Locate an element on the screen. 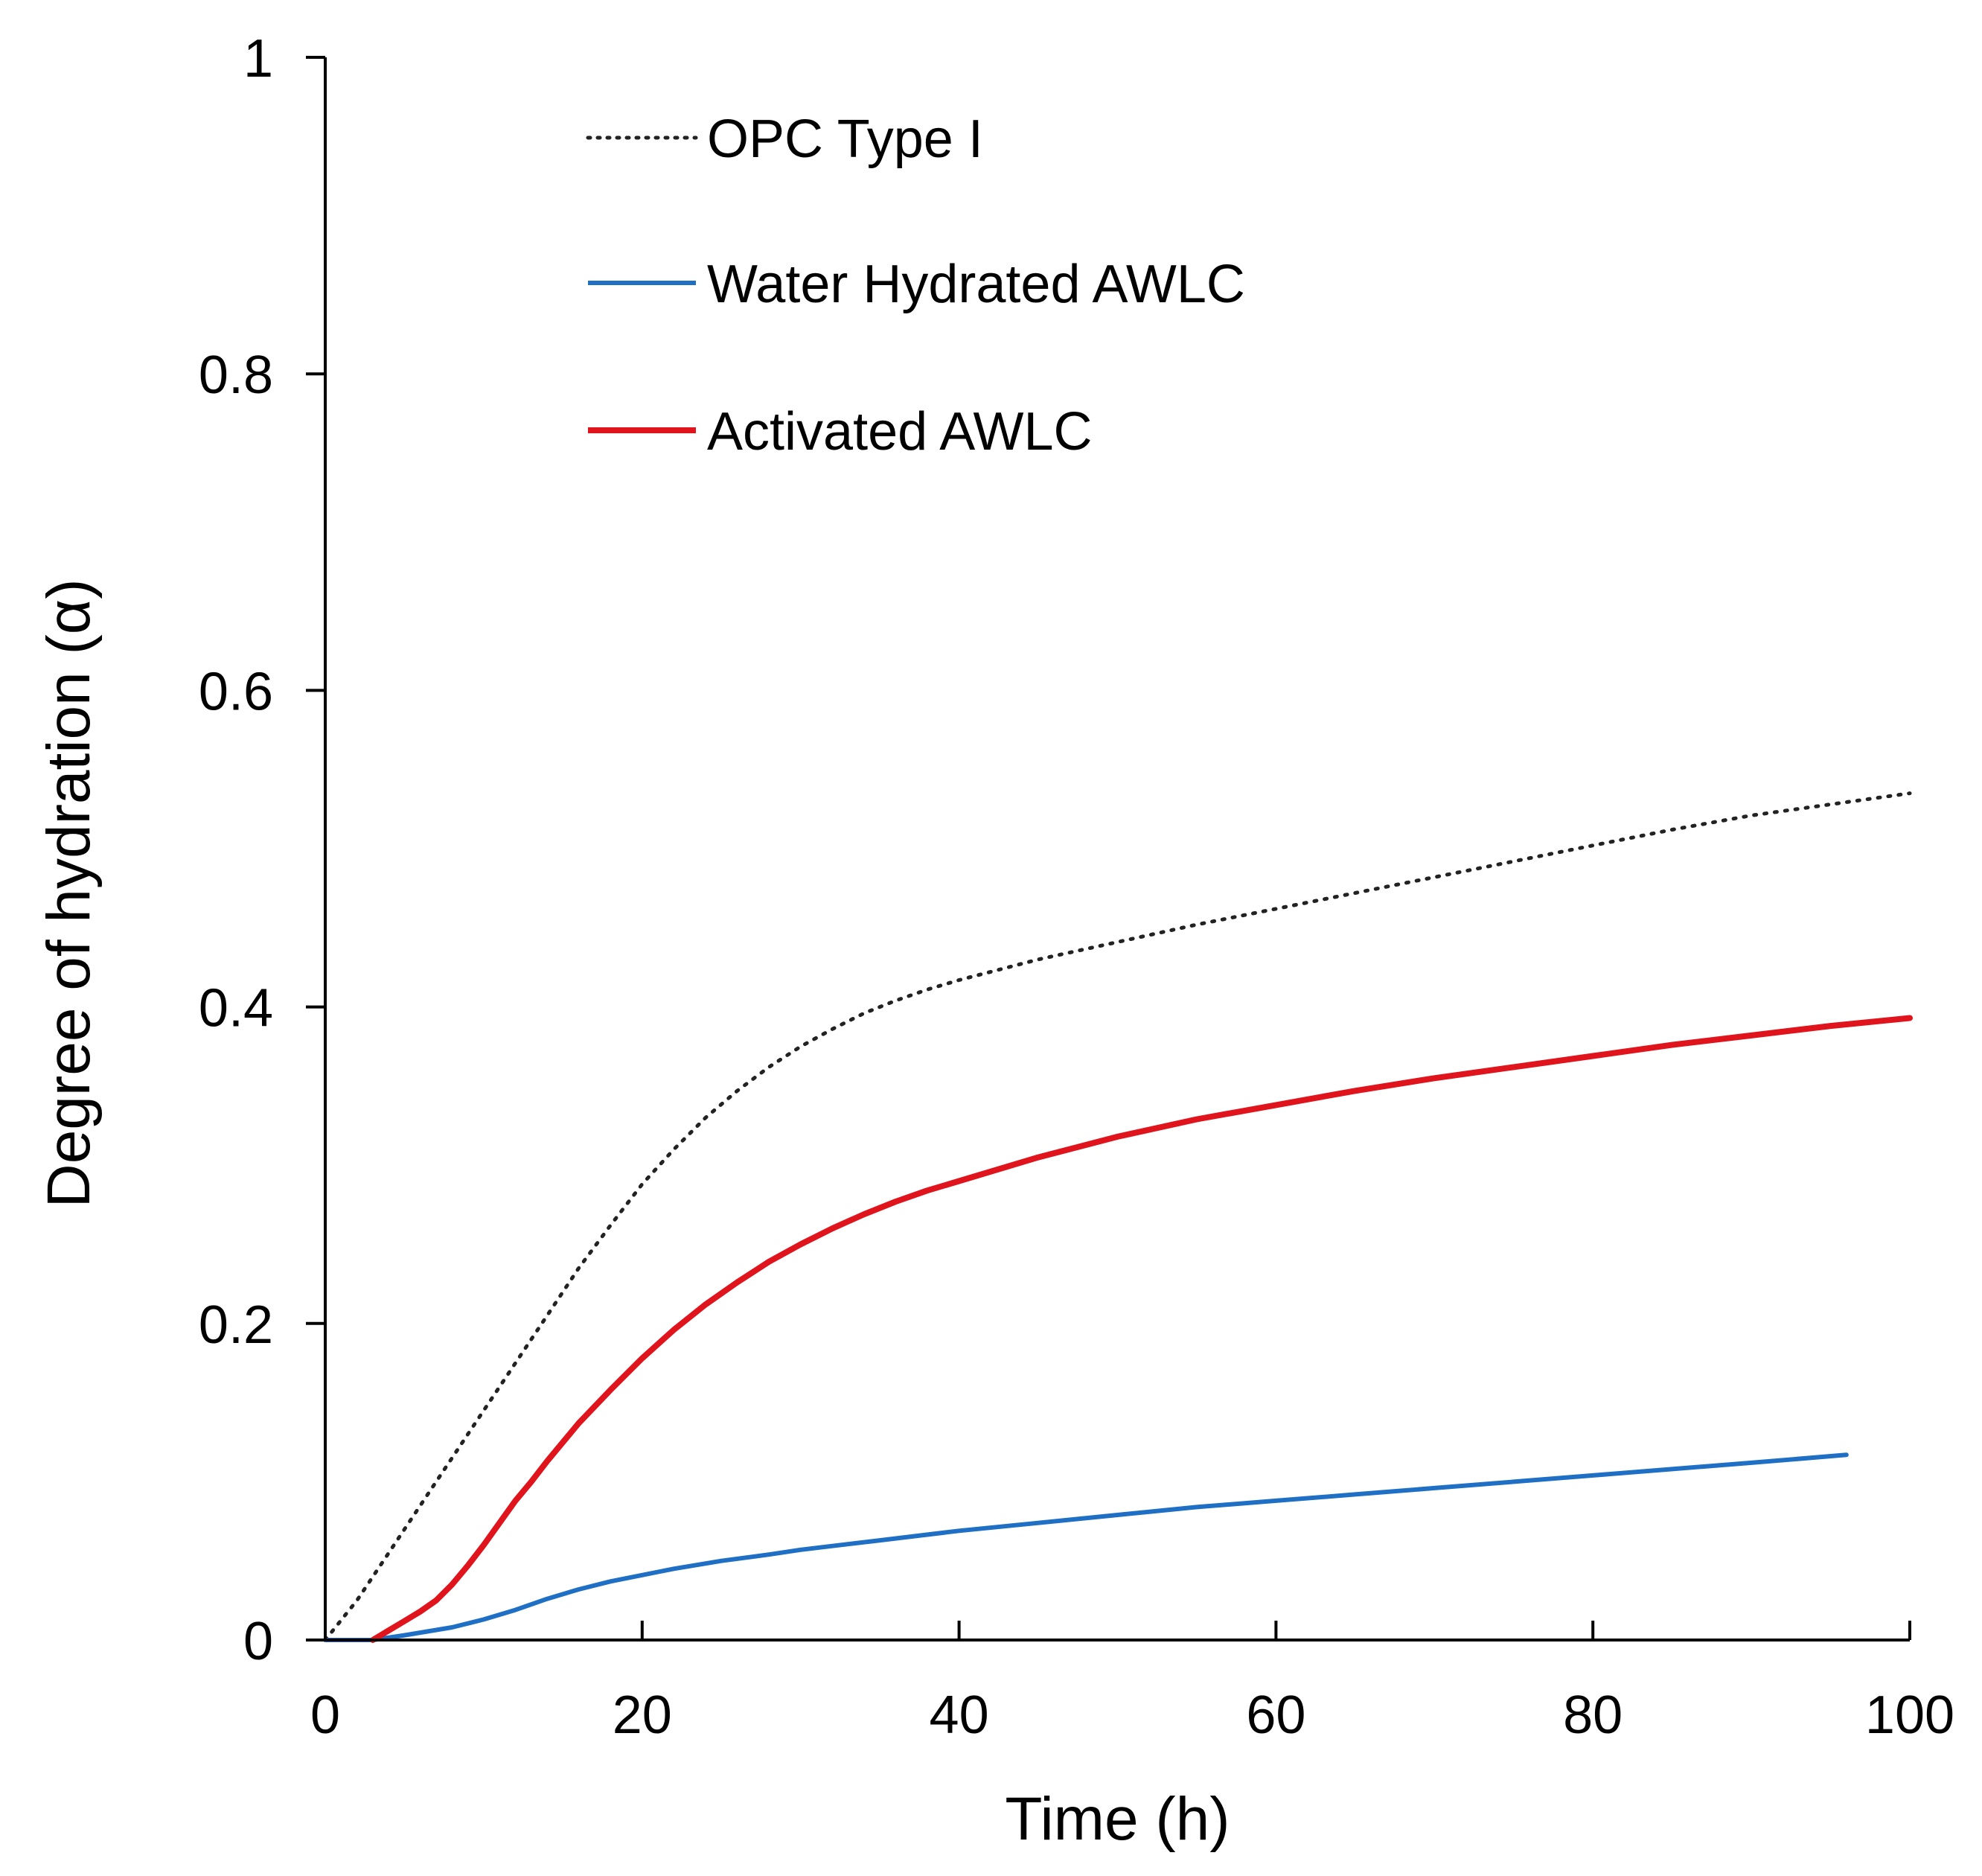 This screenshot has width=1982, height=1876. x-axis-title: Time (h) is located at coordinates (1117, 1819).